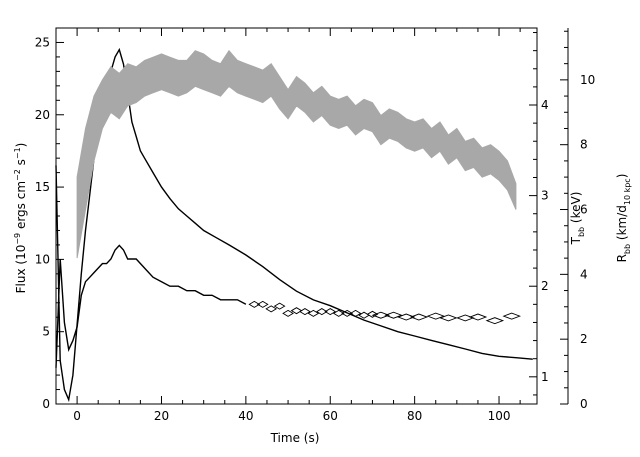 This screenshot has width=640, height=457. What do you see at coordinates (545, 105) in the screenshot?
I see `temperature-tick-label: 4` at bounding box center [545, 105].